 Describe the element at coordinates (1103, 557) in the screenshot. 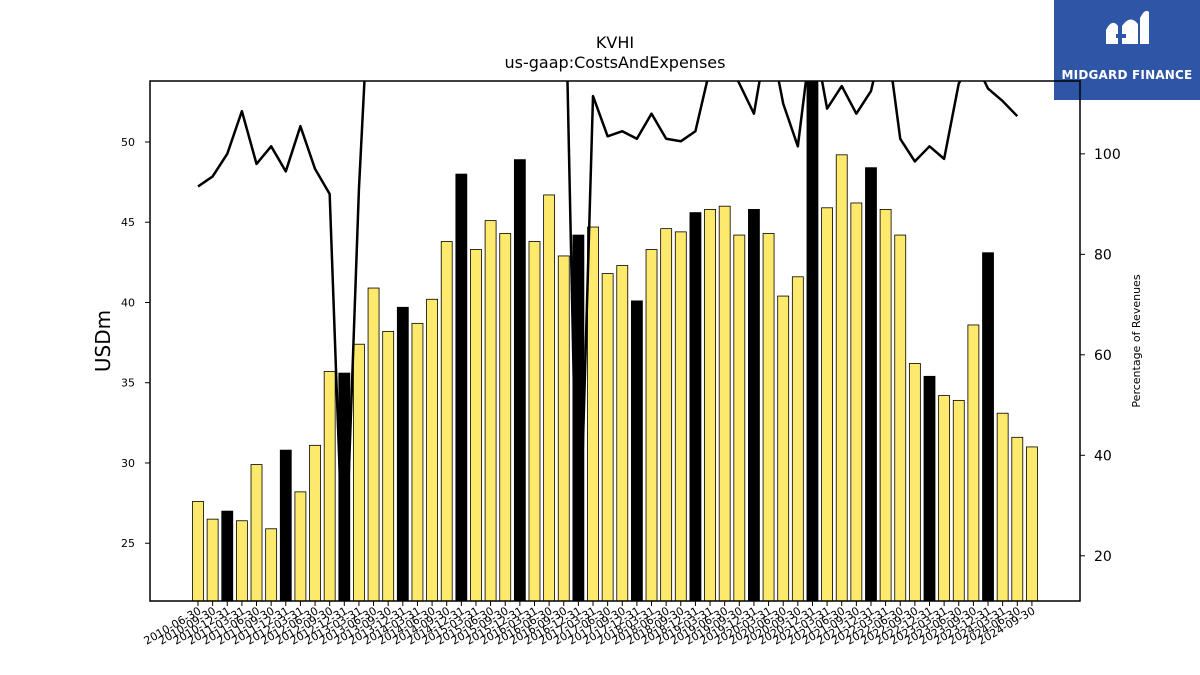

I see `y2-tick-label: 20` at that location.